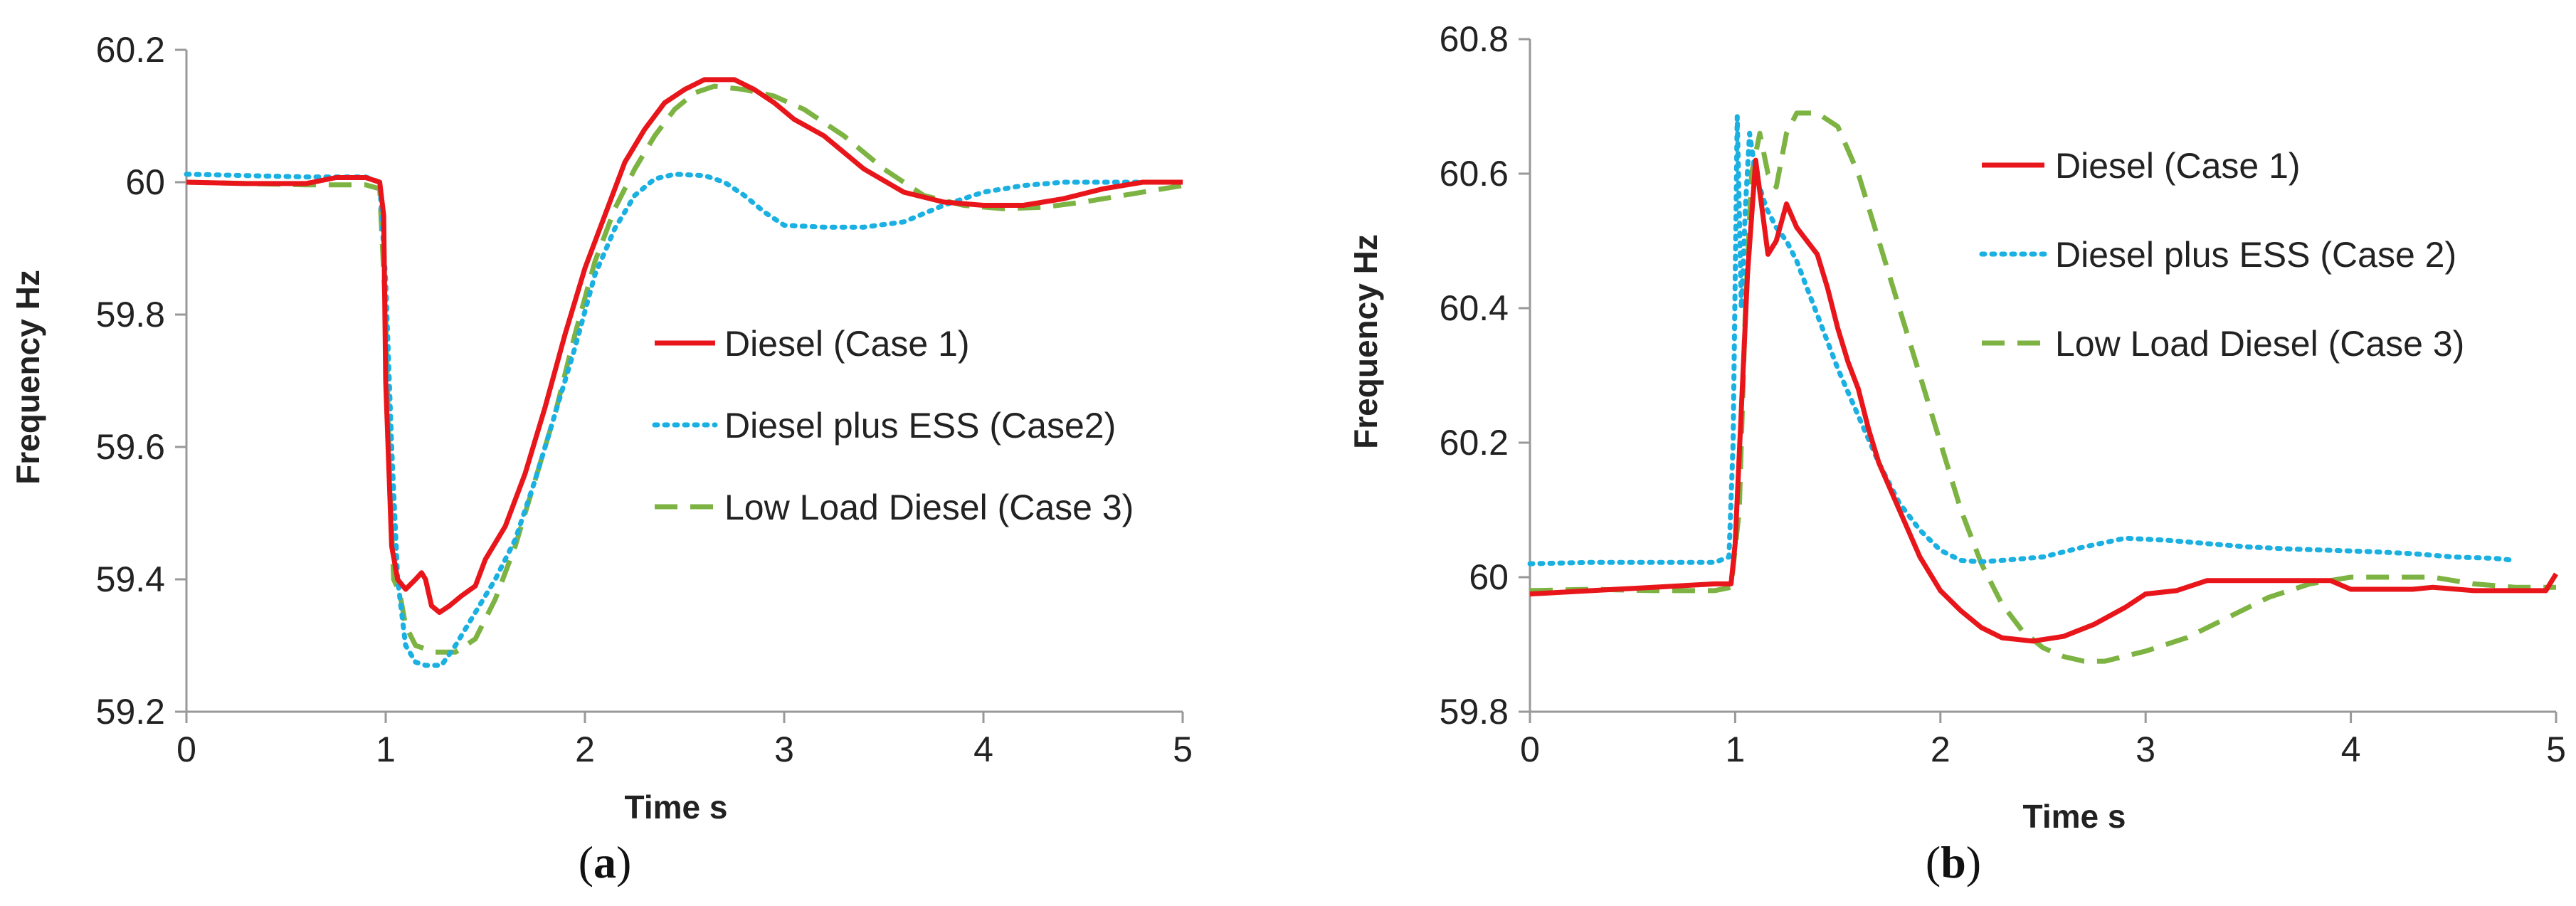 Image resolution: width=2576 pixels, height=906 pixels. Describe the element at coordinates (929, 507) in the screenshot. I see `legend-label-case3-a: Low Load Diesel (Case 3)` at that location.